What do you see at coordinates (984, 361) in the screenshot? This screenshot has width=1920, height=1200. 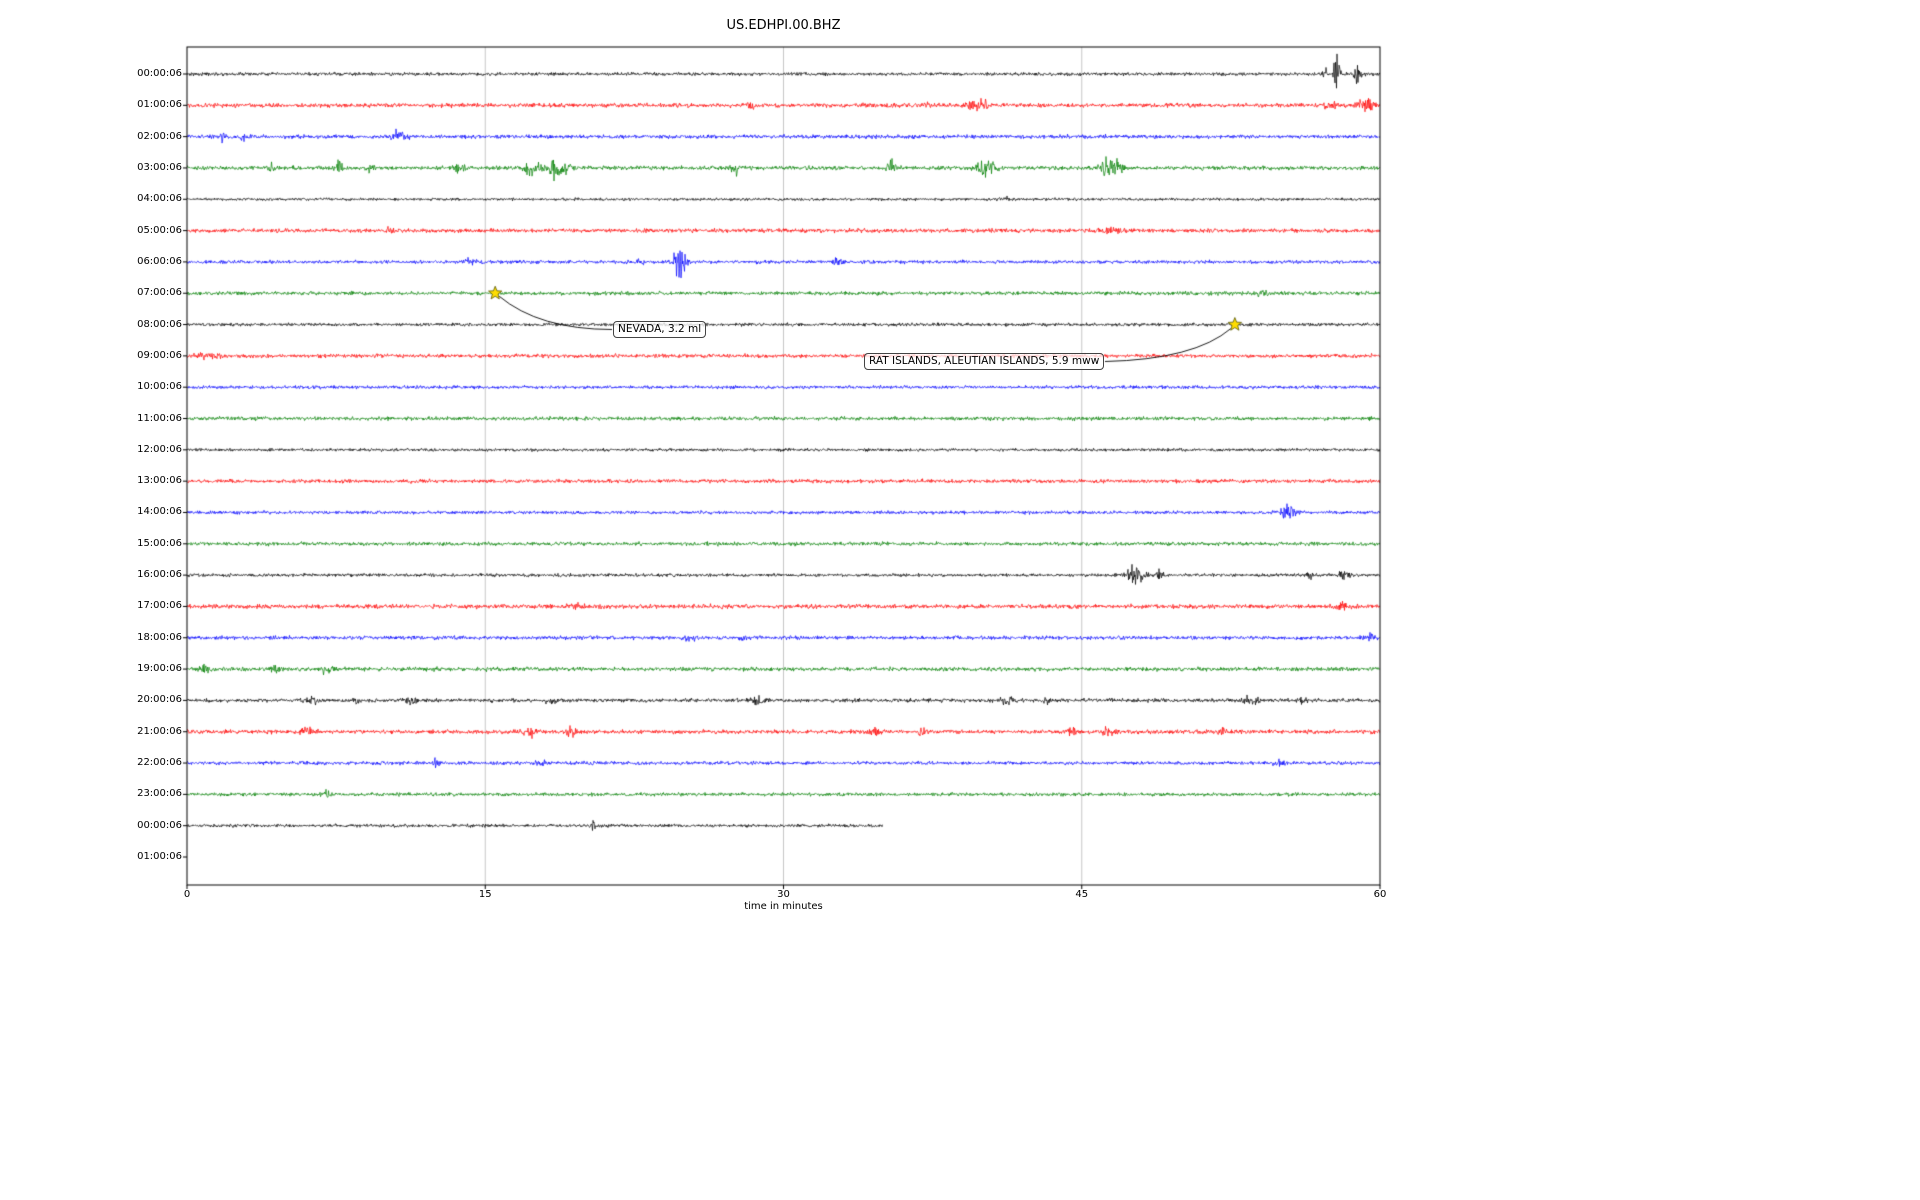 I see `event-annotation-rat-islands: RAT ISLANDS, ALEUTIAN ISLANDS, 5.9 mww` at bounding box center [984, 361].